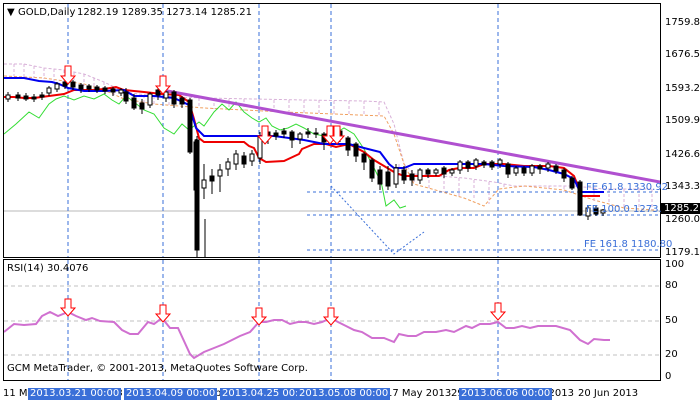 The width and height of the screenshot is (700, 402). What do you see at coordinates (506, 394) in the screenshot?
I see `time-highlight: 2013.06.06 00:00` at bounding box center [506, 394].